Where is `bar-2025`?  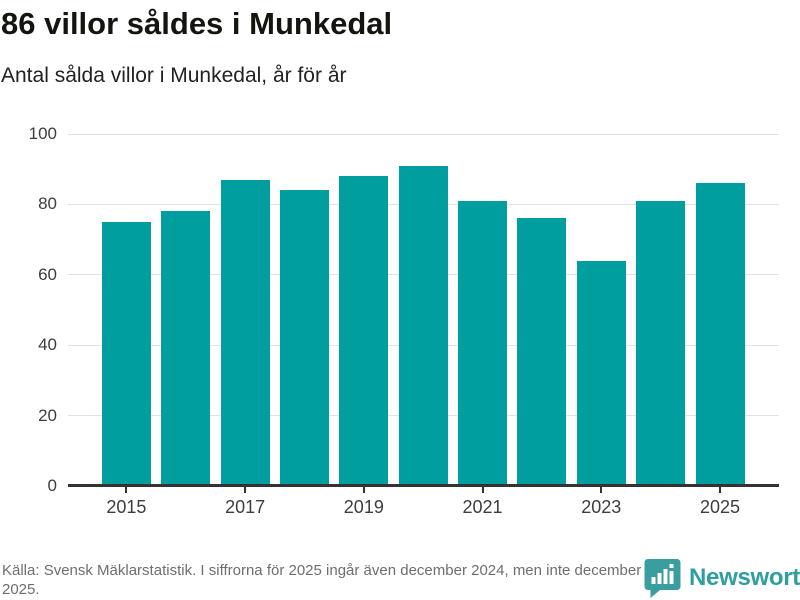
bar-2025 is located at coordinates (720, 334).